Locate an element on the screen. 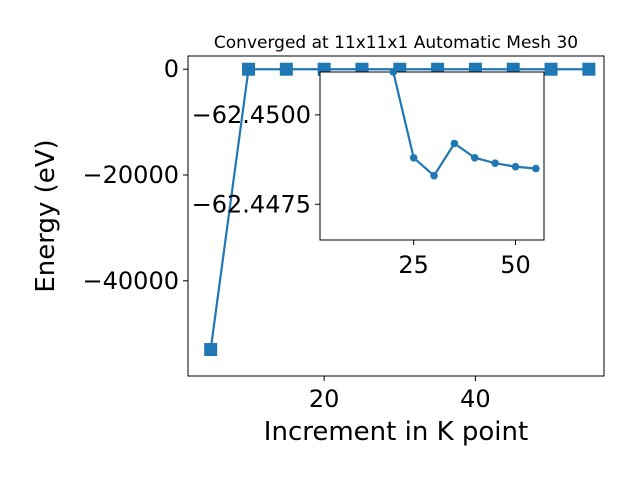  main-y-ticks: 0 −20000 −40000 is located at coordinates (135, 175).